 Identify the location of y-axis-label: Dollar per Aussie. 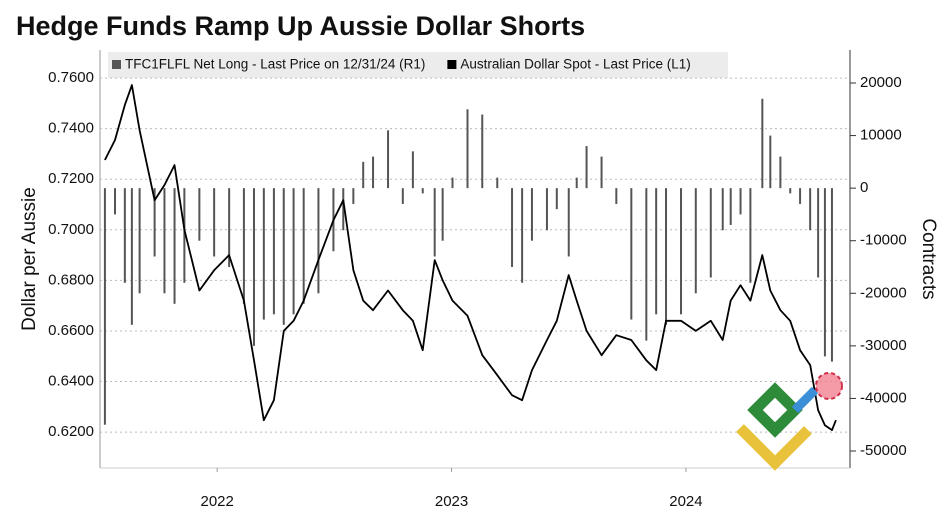
(29, 259).